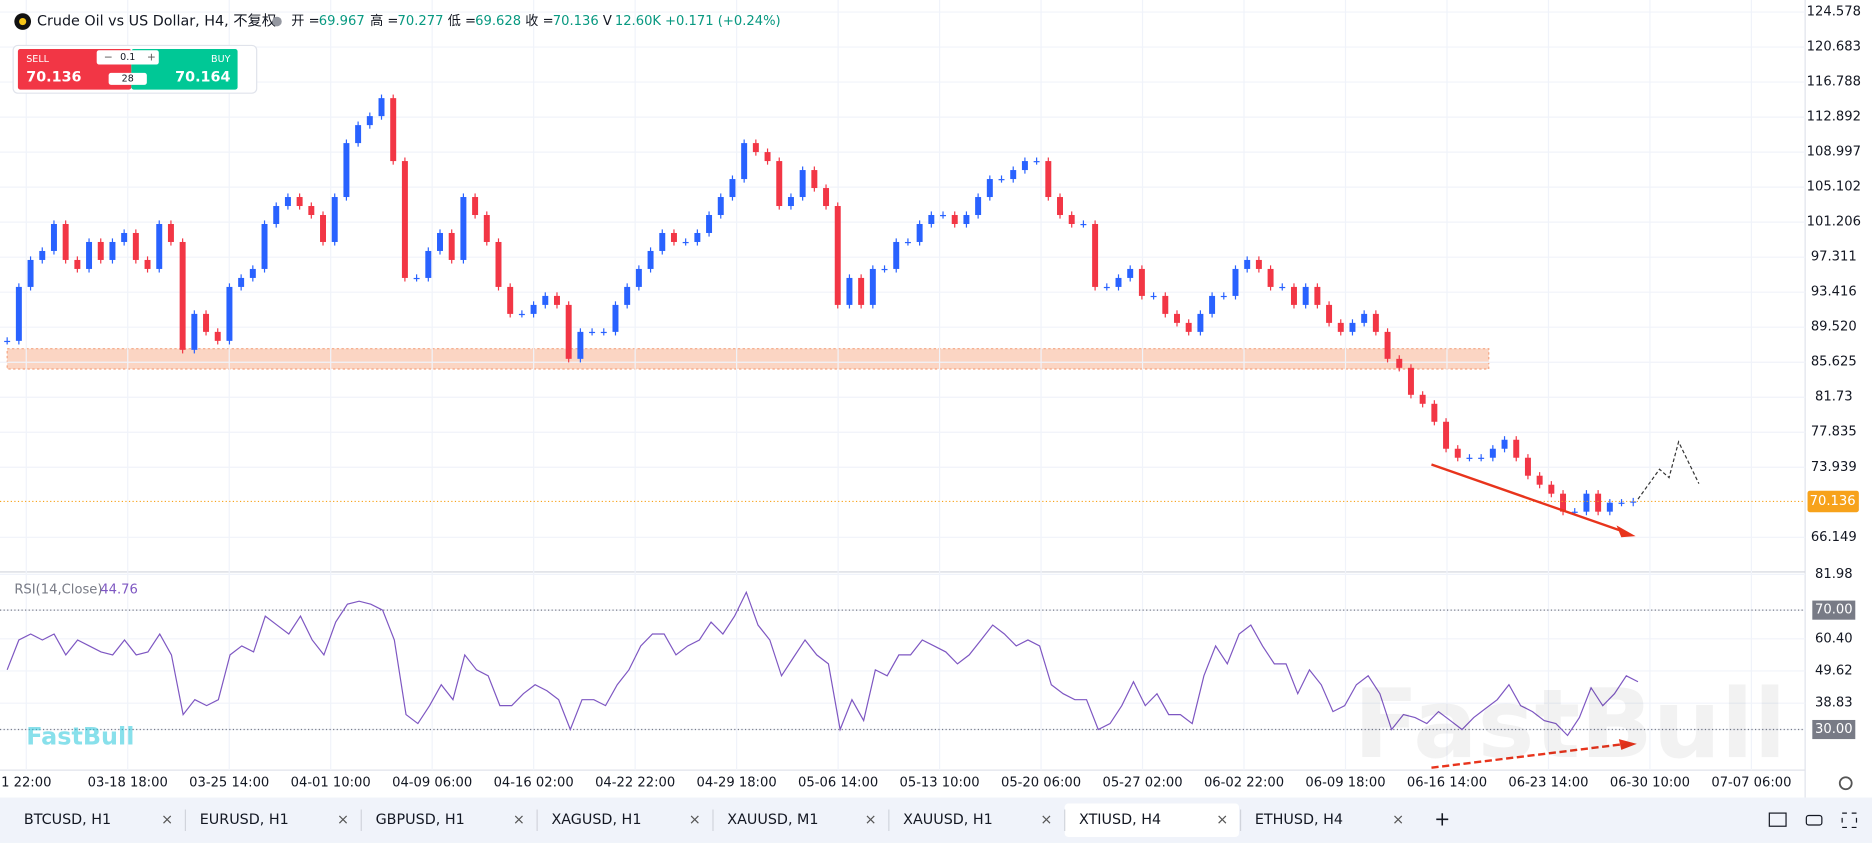 The width and height of the screenshot is (1872, 843). Describe the element at coordinates (128, 78) in the screenshot. I see `spread-value: 28` at that location.